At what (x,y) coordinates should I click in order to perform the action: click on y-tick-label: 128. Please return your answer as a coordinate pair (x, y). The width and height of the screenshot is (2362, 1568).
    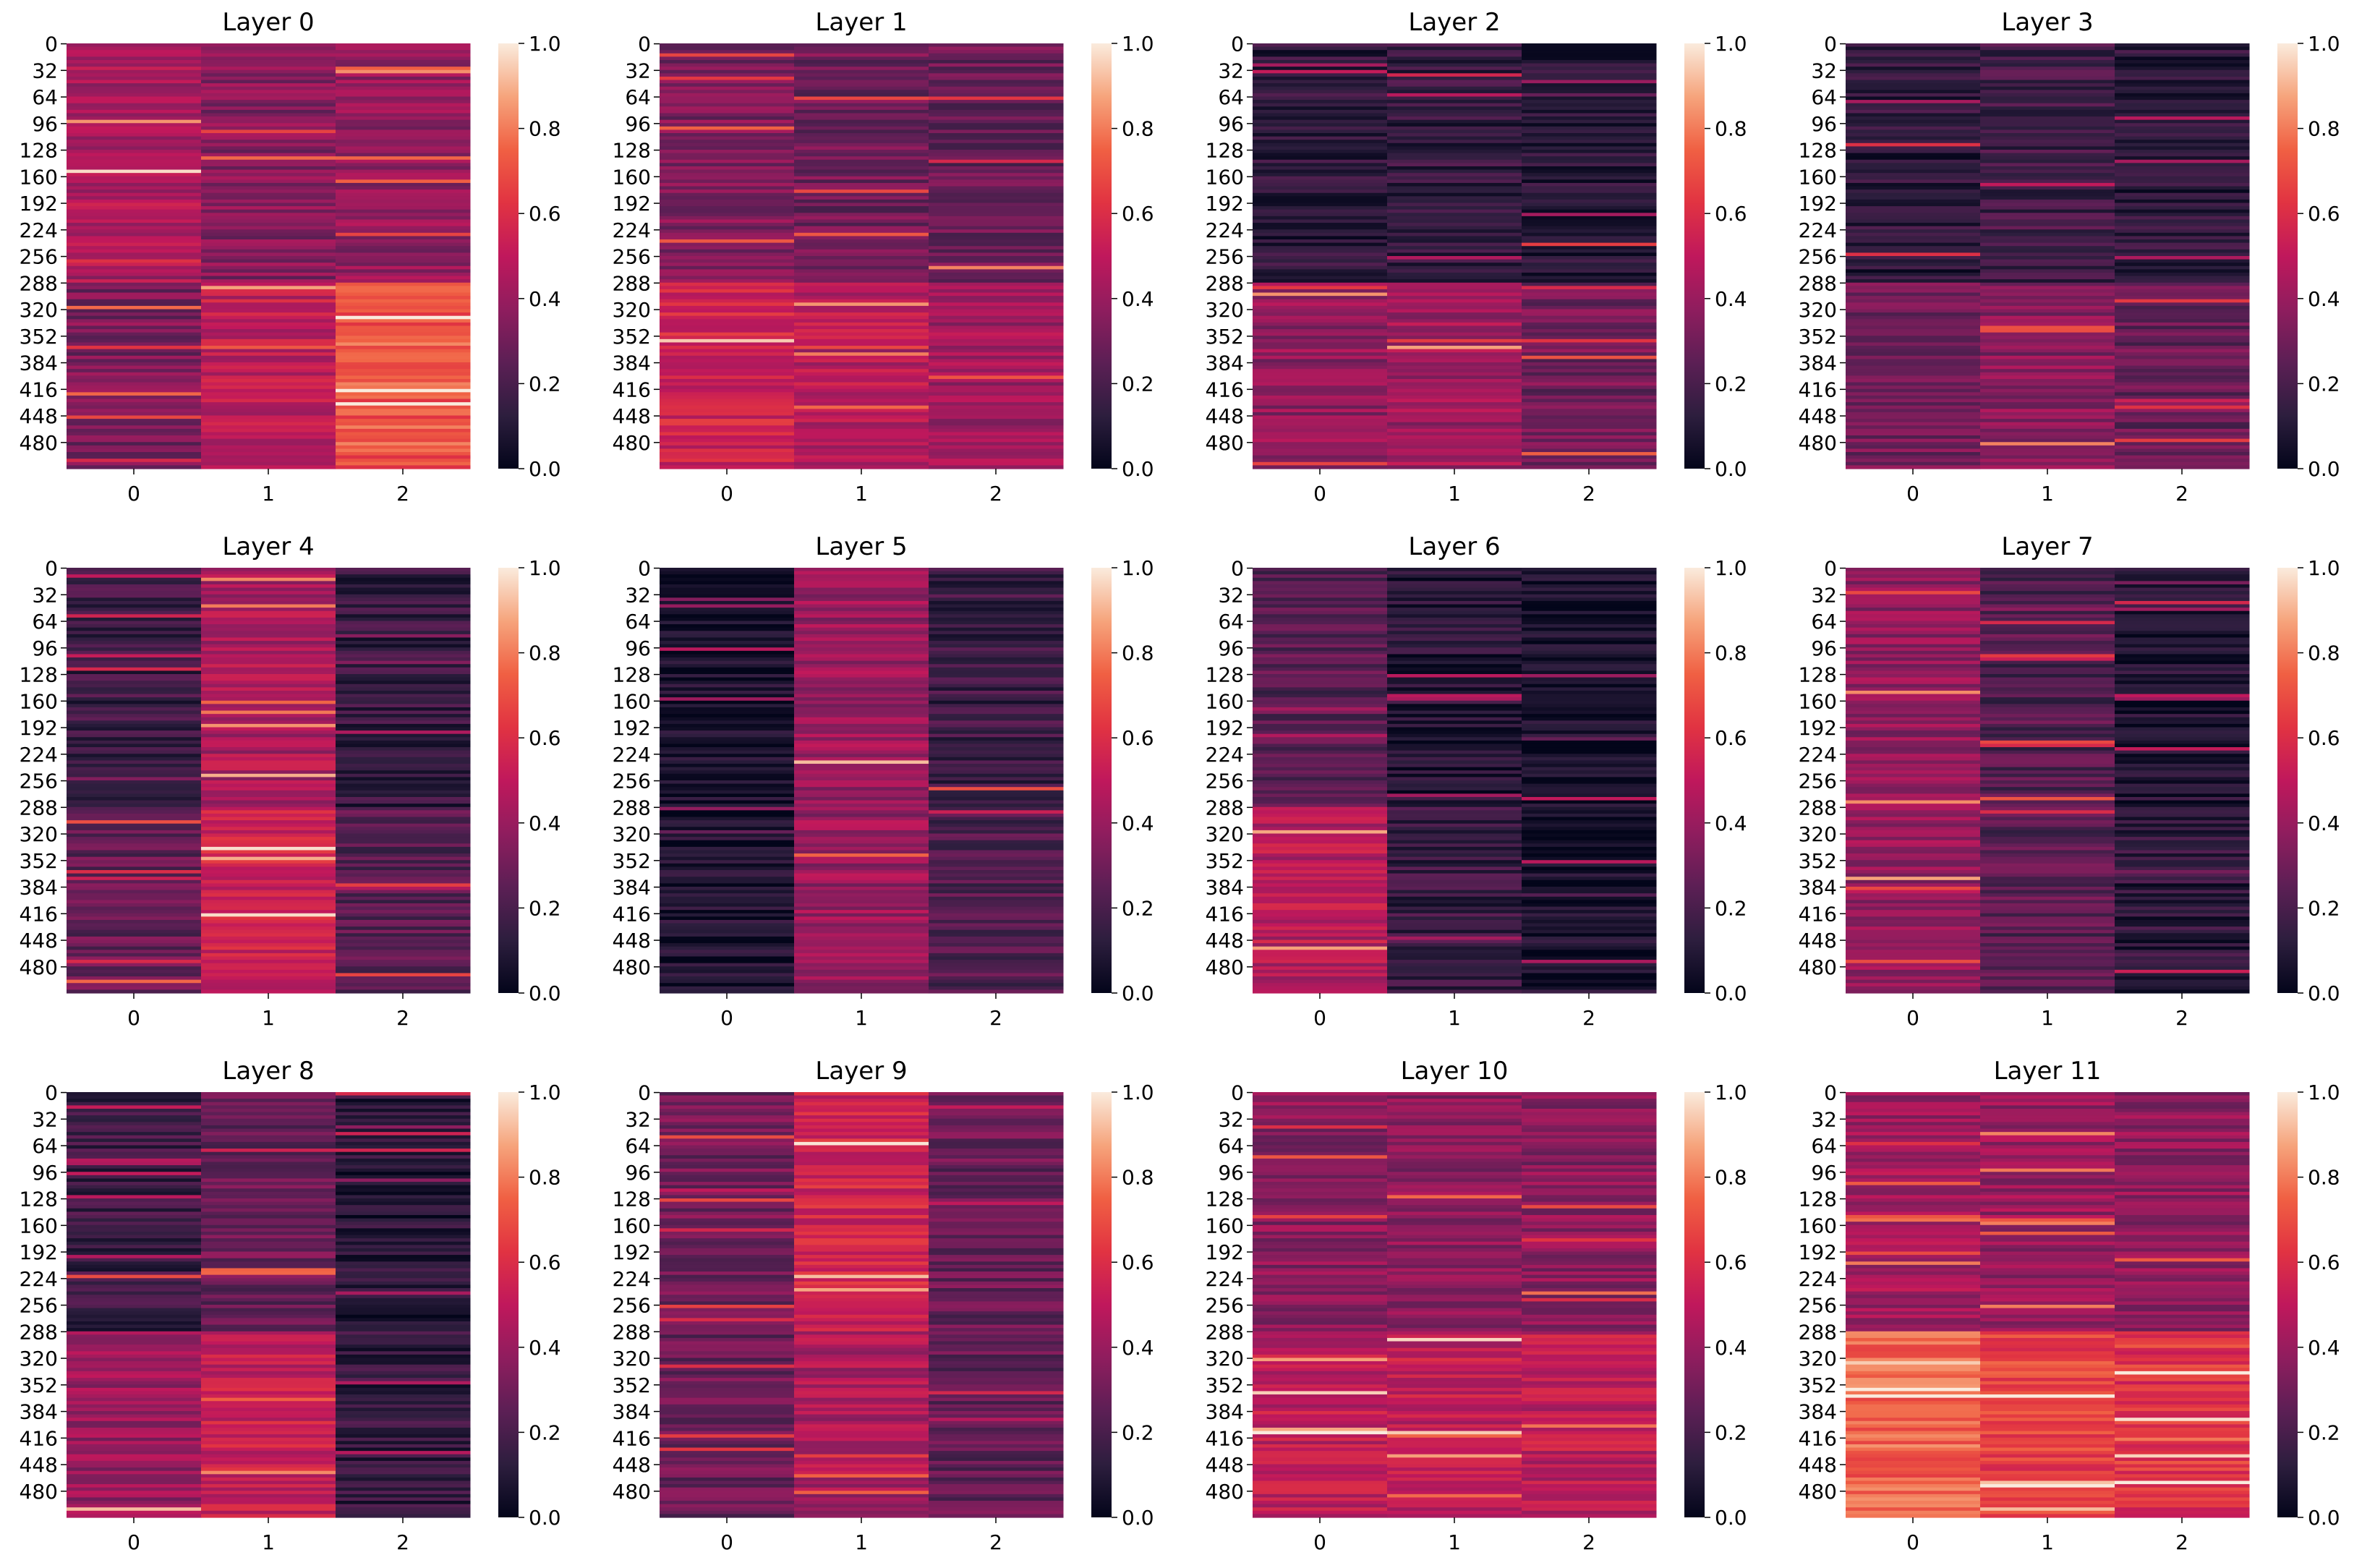
    Looking at the image, I should click on (39, 1199).